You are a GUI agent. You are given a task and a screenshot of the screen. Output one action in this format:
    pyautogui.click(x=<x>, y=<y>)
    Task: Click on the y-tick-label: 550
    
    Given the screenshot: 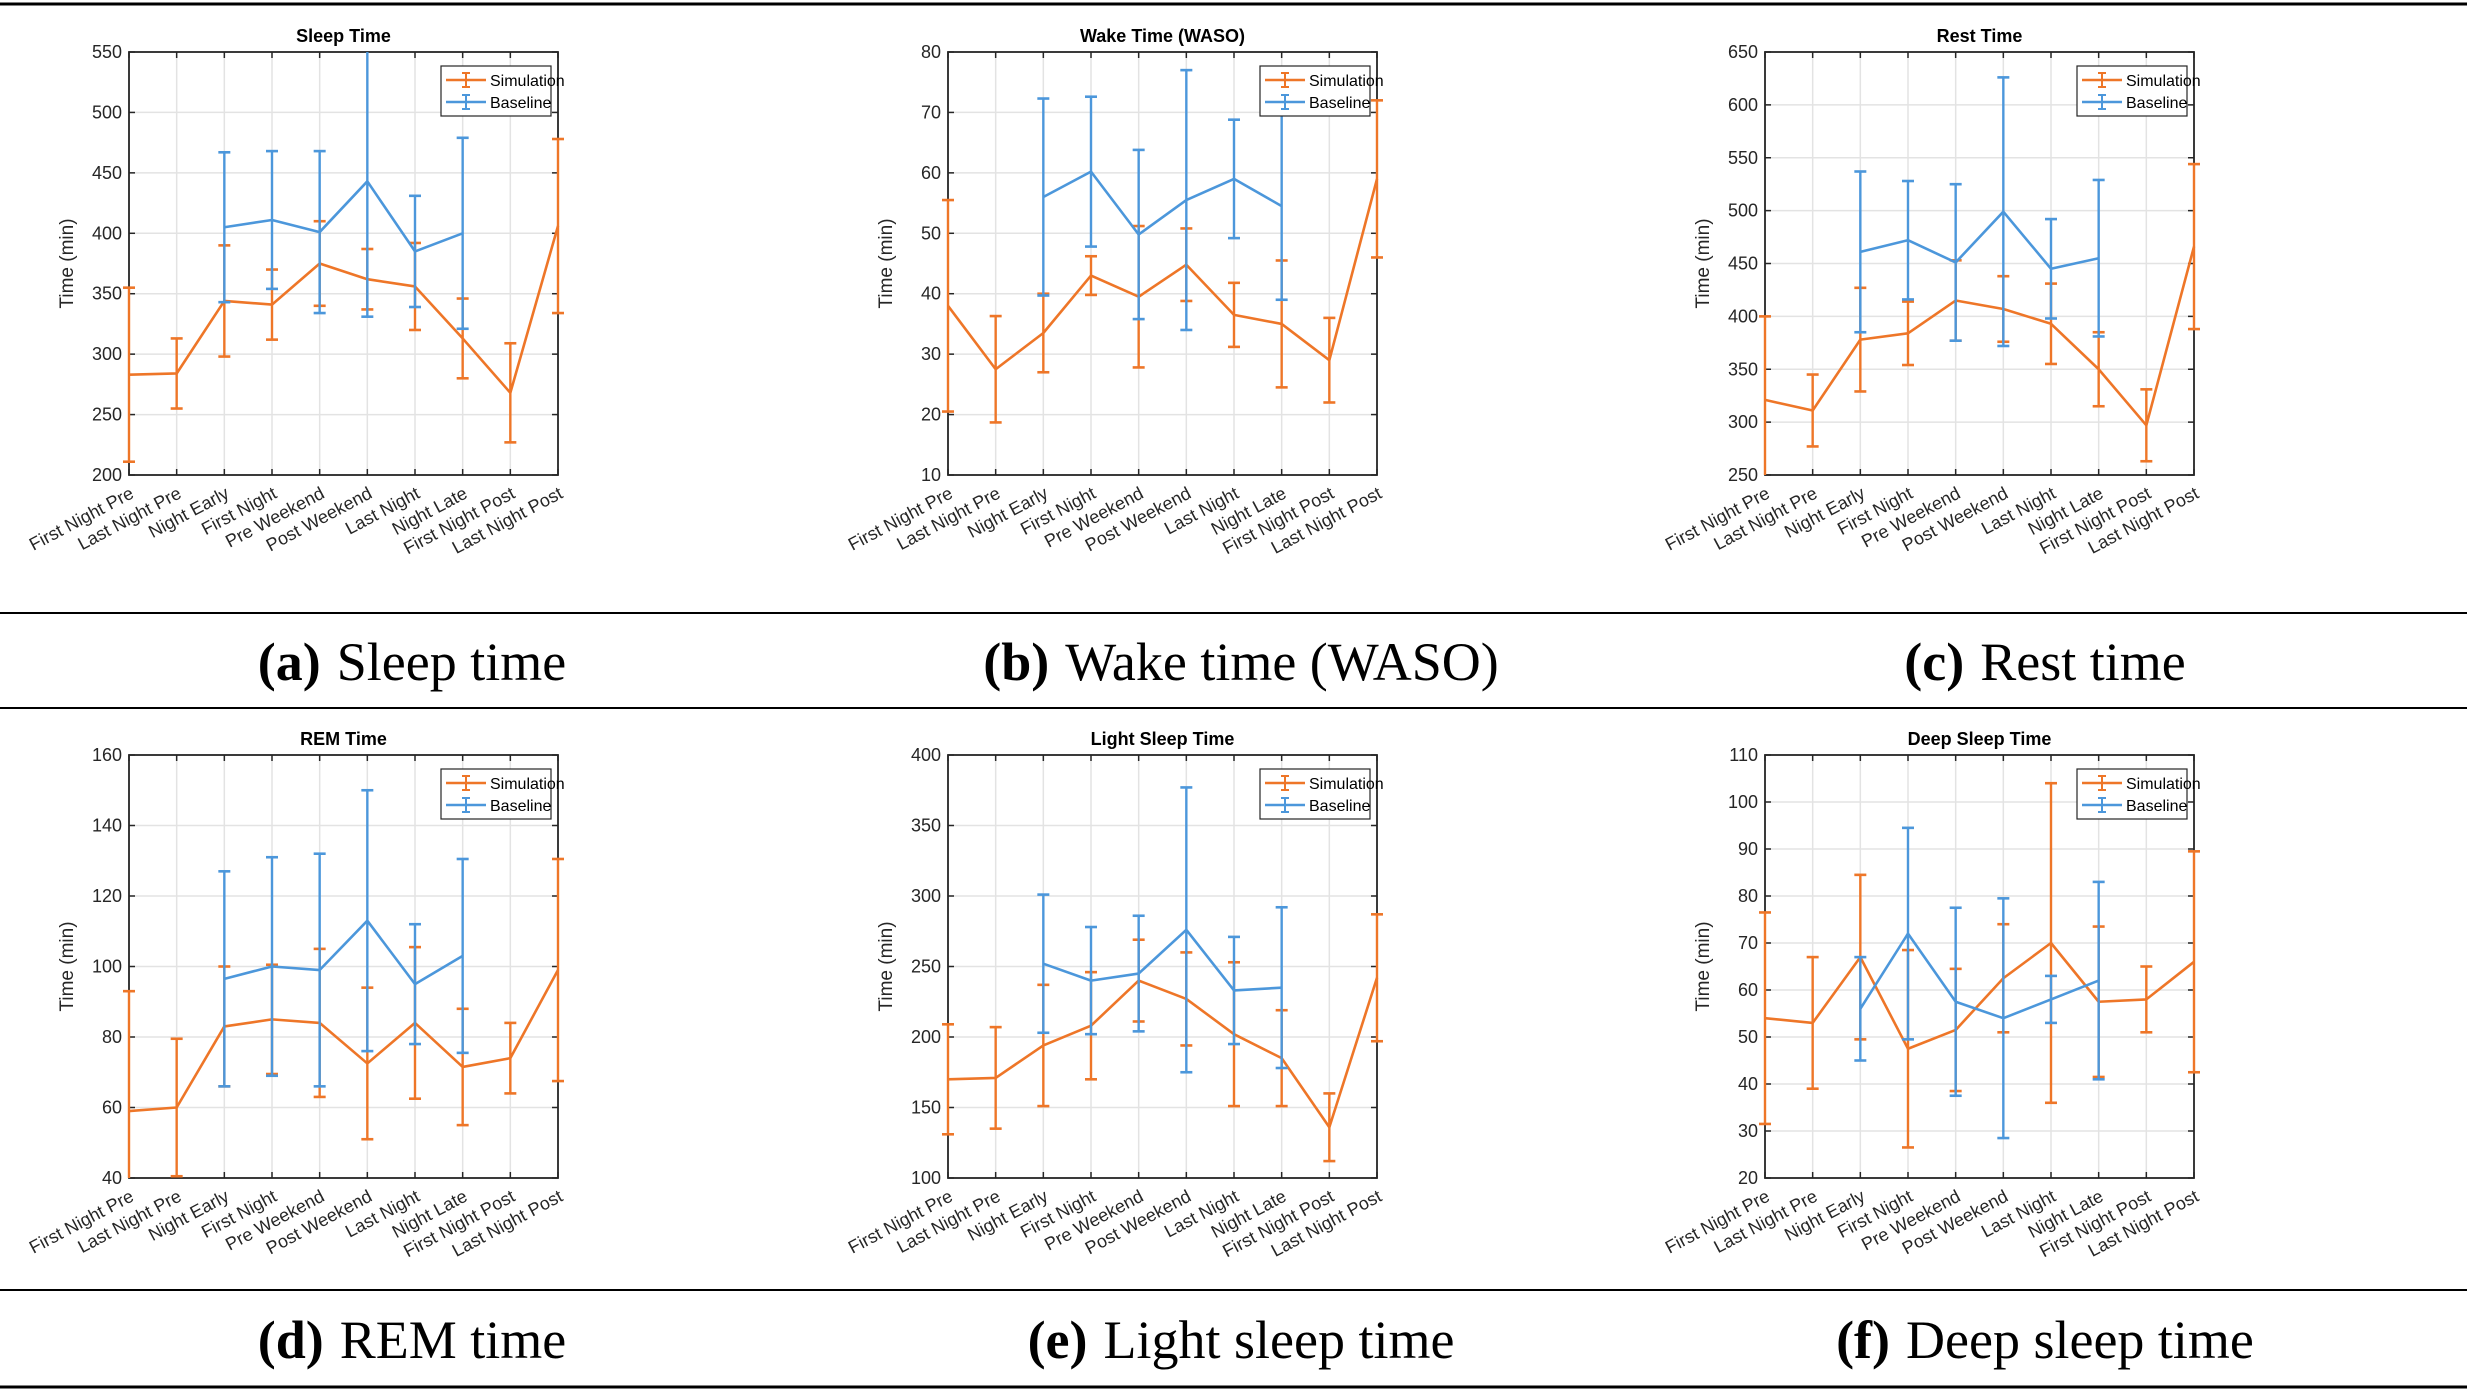 What is the action you would take?
    pyautogui.click(x=107, y=52)
    